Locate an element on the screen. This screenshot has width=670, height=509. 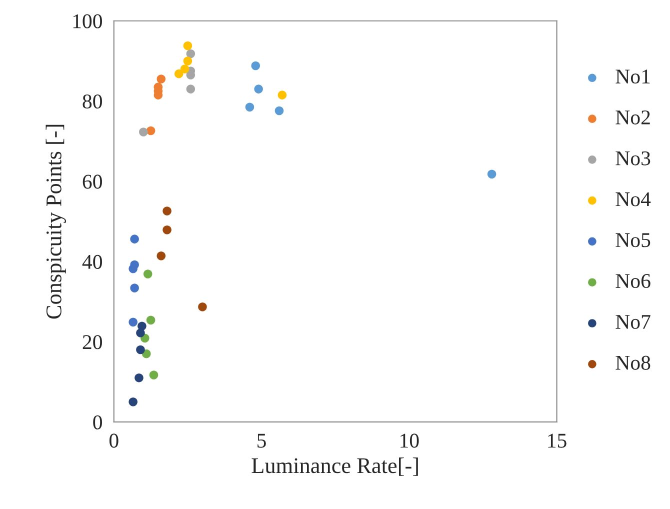
legend-label: No1 is located at coordinates (633, 77).